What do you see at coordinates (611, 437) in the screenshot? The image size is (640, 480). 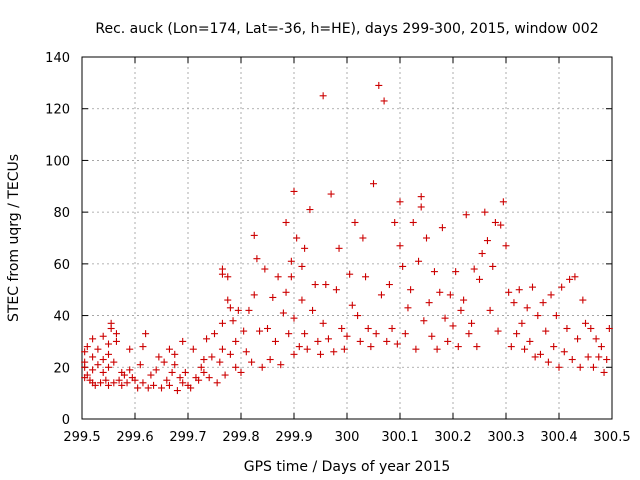 I see `x-tick-label: 300.5` at bounding box center [611, 437].